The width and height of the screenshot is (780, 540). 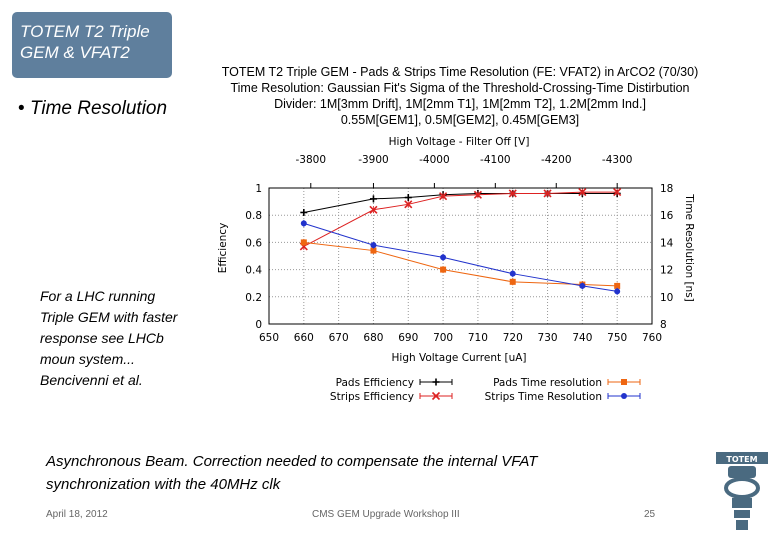 I want to click on legend-label-strips-efficiency: Strips Efficiency, so click(x=372, y=397).